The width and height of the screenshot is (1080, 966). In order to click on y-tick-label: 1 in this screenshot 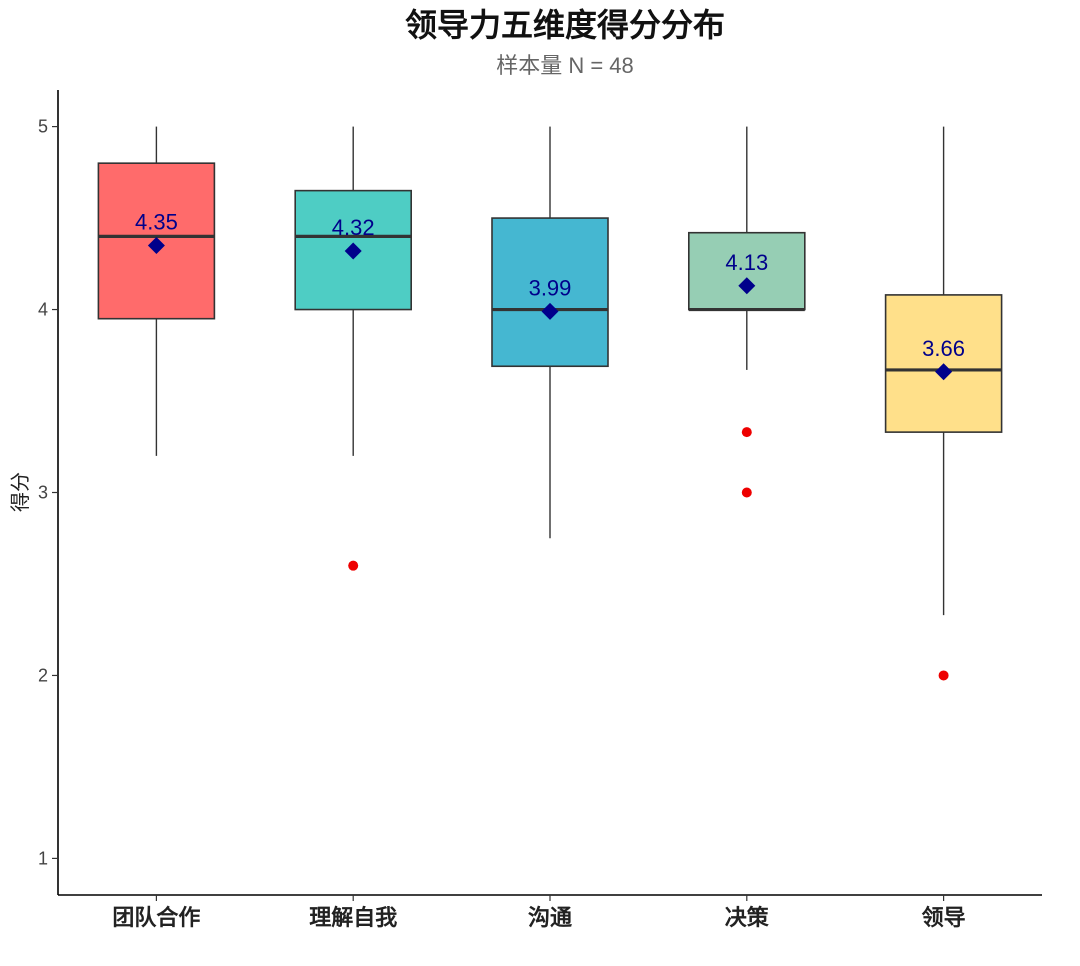, I will do `click(43, 858)`.